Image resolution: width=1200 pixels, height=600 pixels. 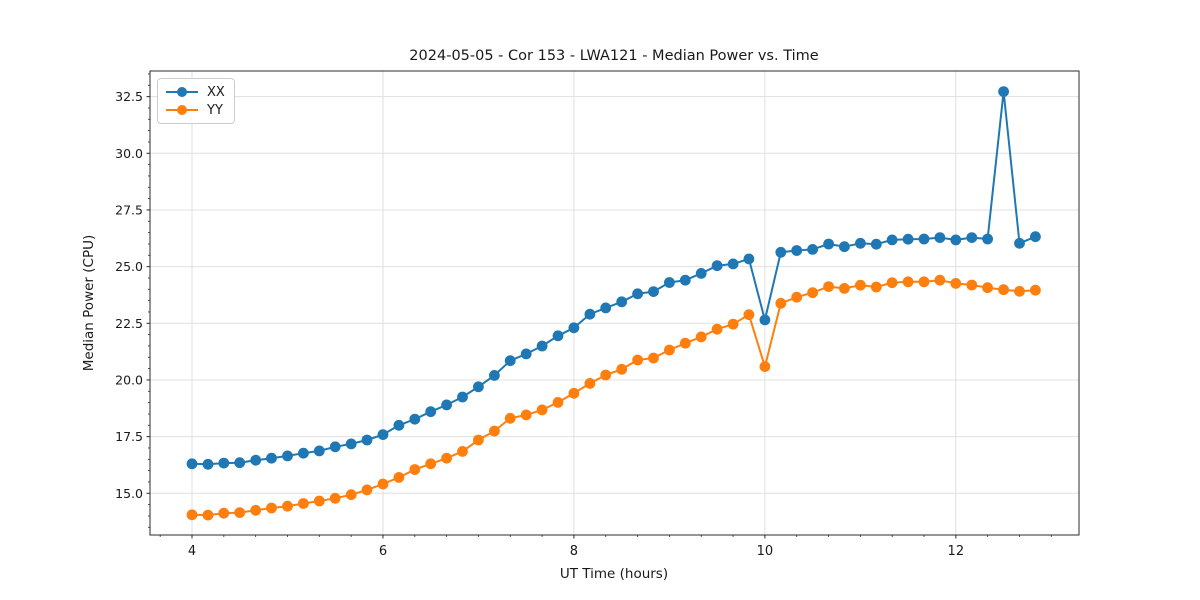 I want to click on y-axis-label: Median Power (CPU), so click(x=89, y=303).